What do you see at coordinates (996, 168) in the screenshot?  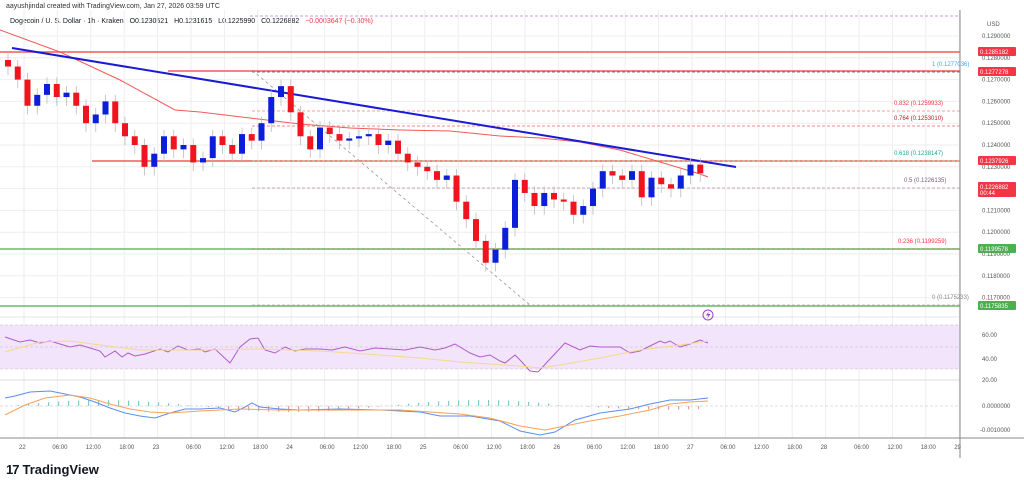 I see `price-tick: 0.1230000` at bounding box center [996, 168].